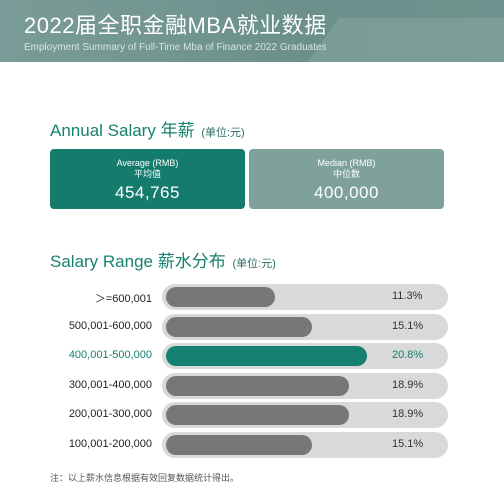  I want to click on bar-row: 300,001-400,000 18.9%, so click(252, 385).